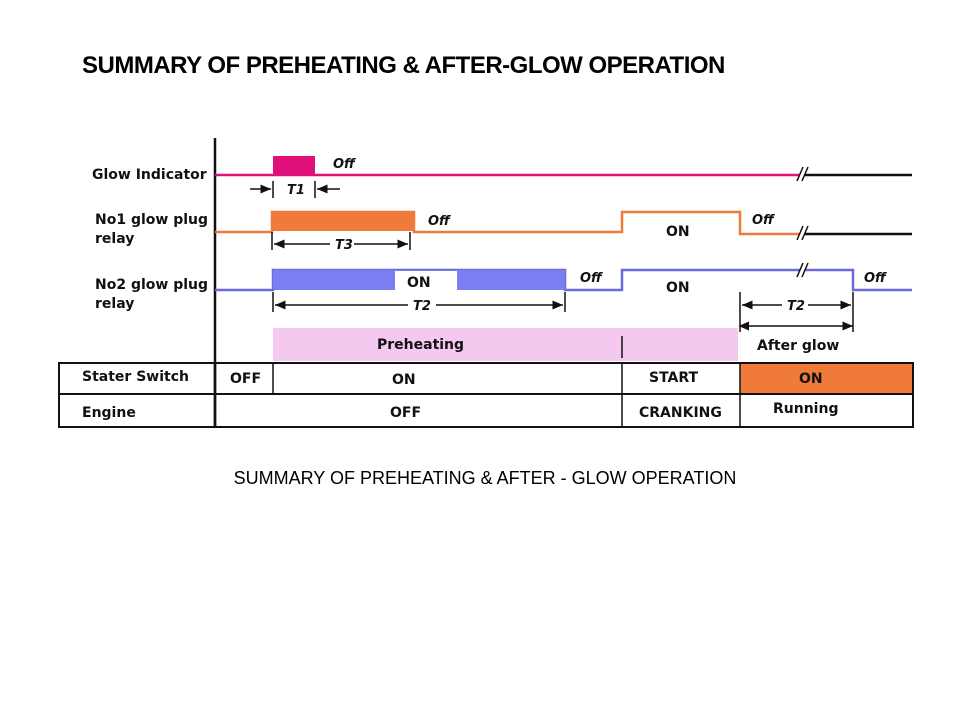  Describe the element at coordinates (149, 175) in the screenshot. I see `glow-indicator-label: Glow Indicator` at that location.